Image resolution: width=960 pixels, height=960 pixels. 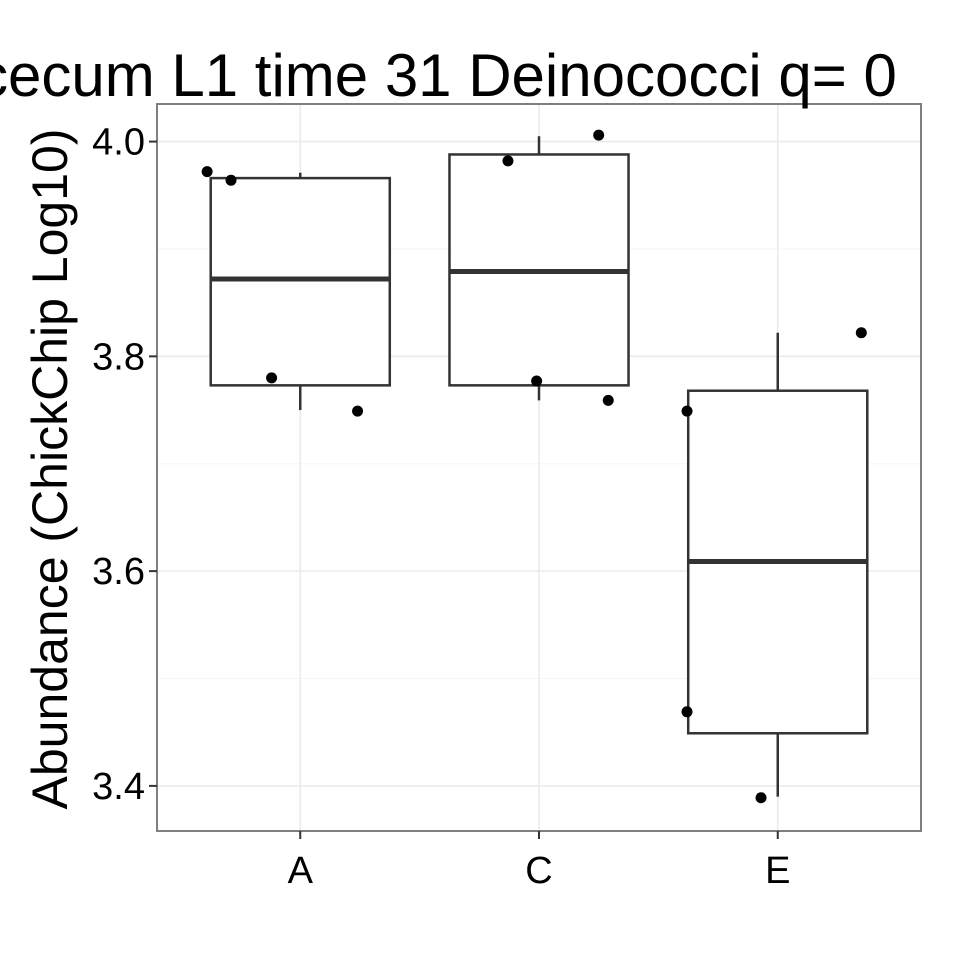 I want to click on y-tick-label: 4.0, so click(x=118, y=143).